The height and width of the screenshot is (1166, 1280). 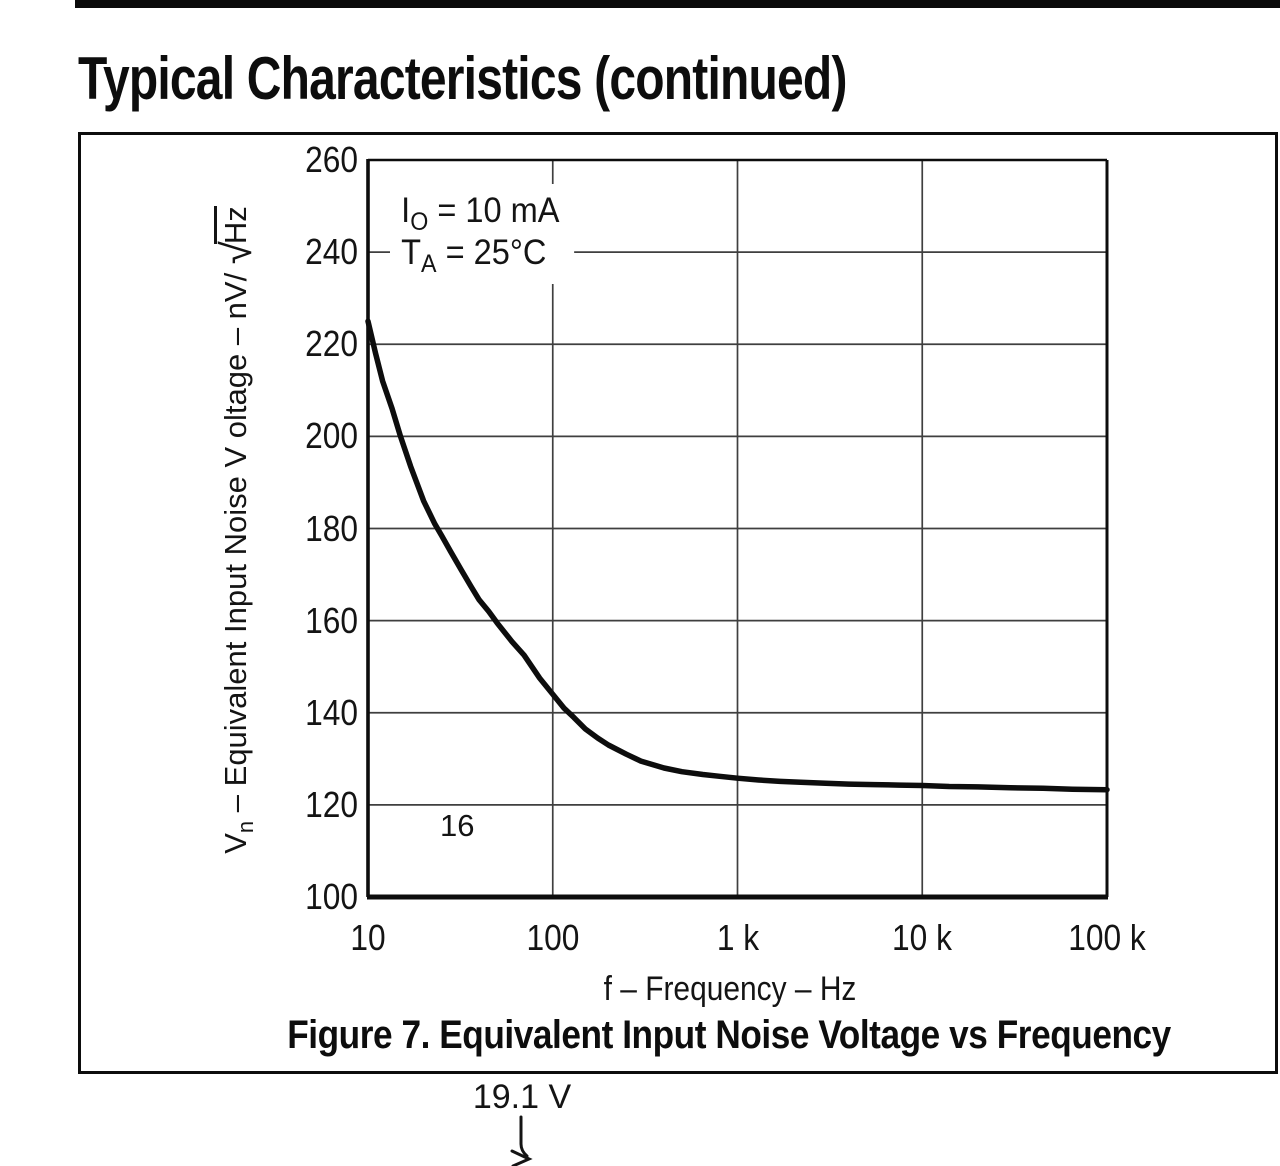 I want to click on condition-output-current: IO = 10 mA, so click(x=480, y=213).